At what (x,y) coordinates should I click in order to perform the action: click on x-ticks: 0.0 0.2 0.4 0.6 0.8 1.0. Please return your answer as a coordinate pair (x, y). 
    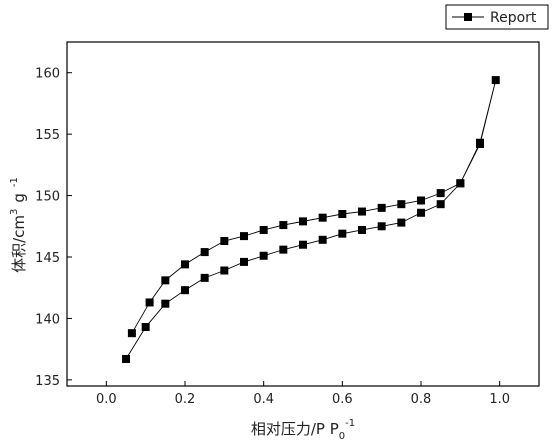
    Looking at the image, I should click on (303, 394).